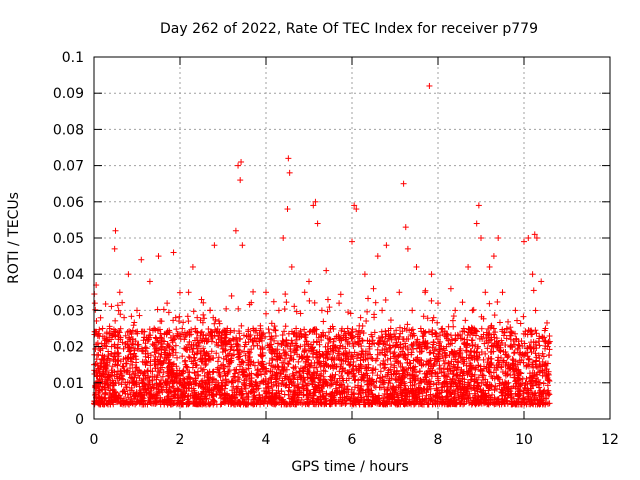 The image size is (640, 480). I want to click on y-axis-label: ROTI / TECUs, so click(14, 238).